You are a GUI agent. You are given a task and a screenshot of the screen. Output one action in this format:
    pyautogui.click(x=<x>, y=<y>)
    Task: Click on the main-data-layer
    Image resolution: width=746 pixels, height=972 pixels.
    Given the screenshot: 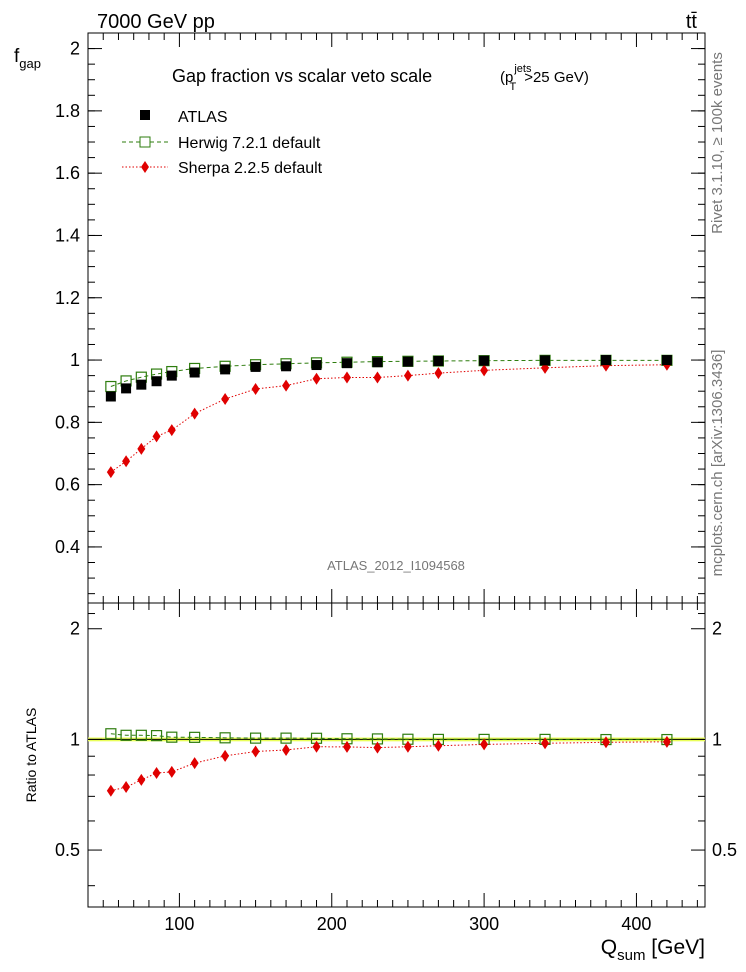 What is the action you would take?
    pyautogui.click(x=389, y=416)
    